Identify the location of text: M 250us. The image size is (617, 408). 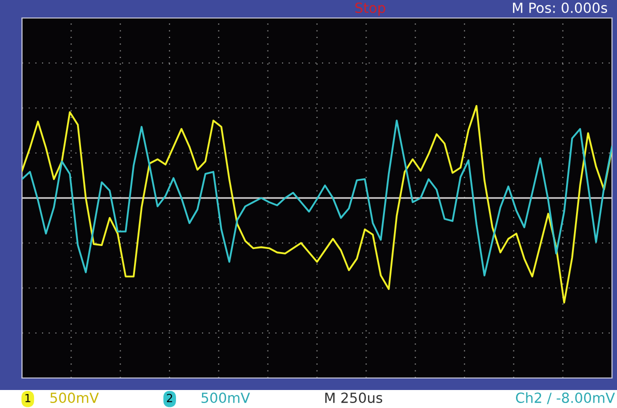
(353, 398).